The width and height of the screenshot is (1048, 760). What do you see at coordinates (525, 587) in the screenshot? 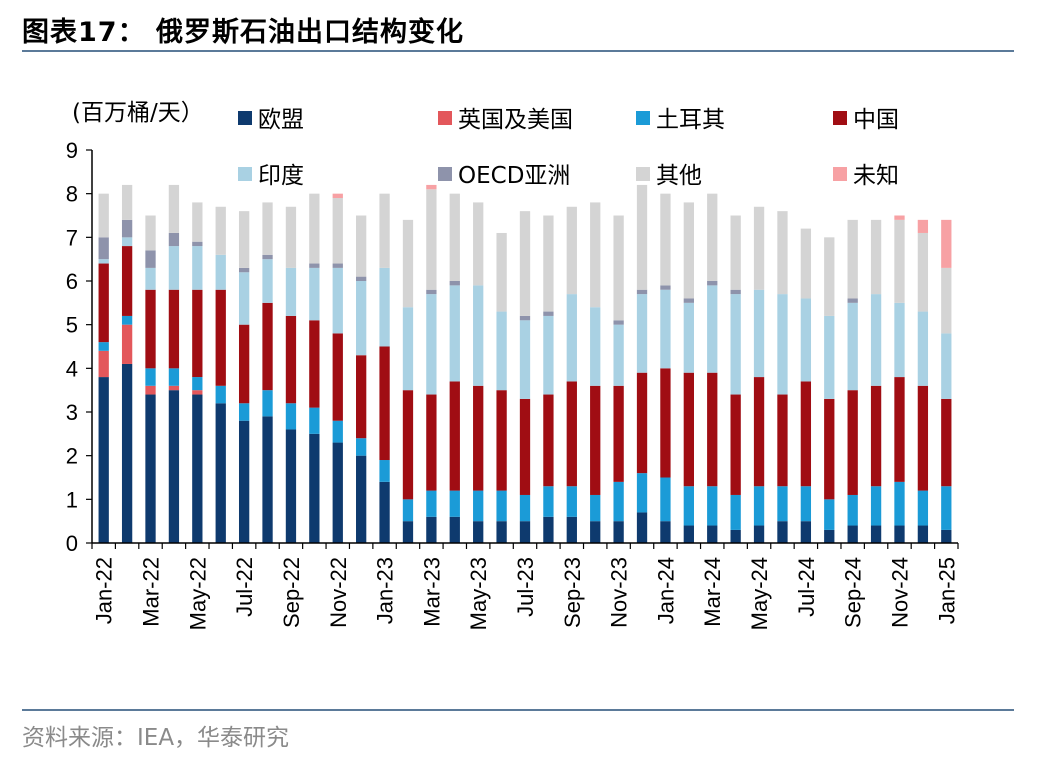
I see `x-tick-label-18: Jul-23` at bounding box center [525, 587].